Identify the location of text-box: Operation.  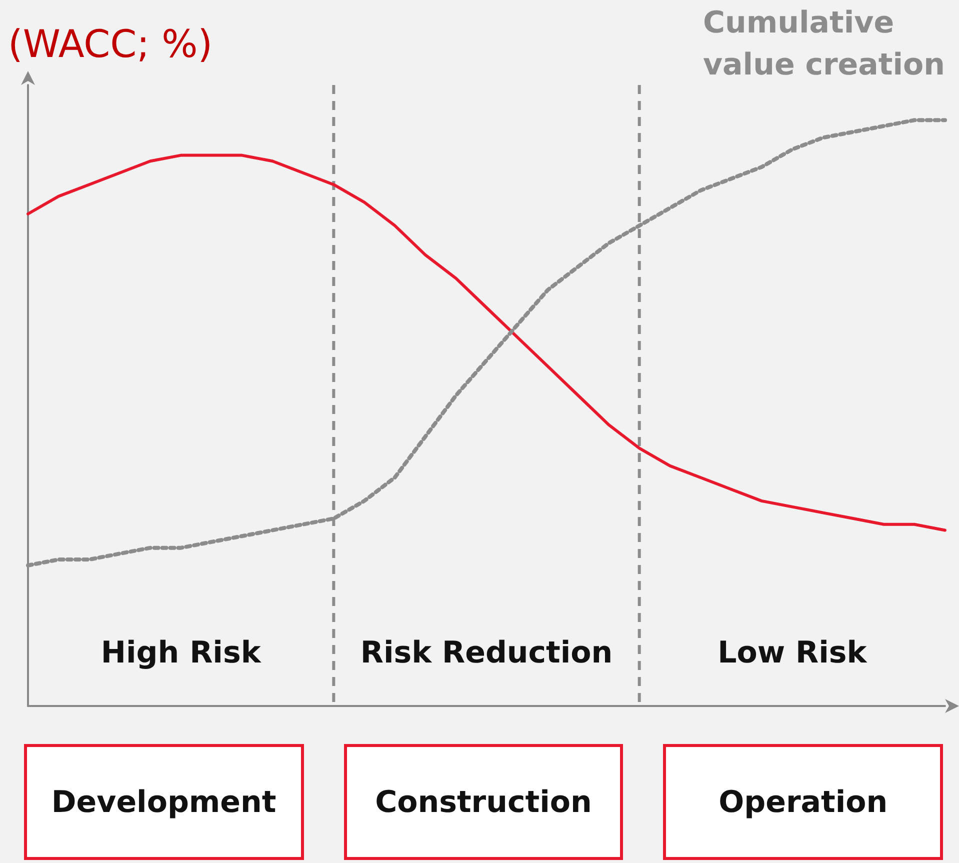
(803, 802).